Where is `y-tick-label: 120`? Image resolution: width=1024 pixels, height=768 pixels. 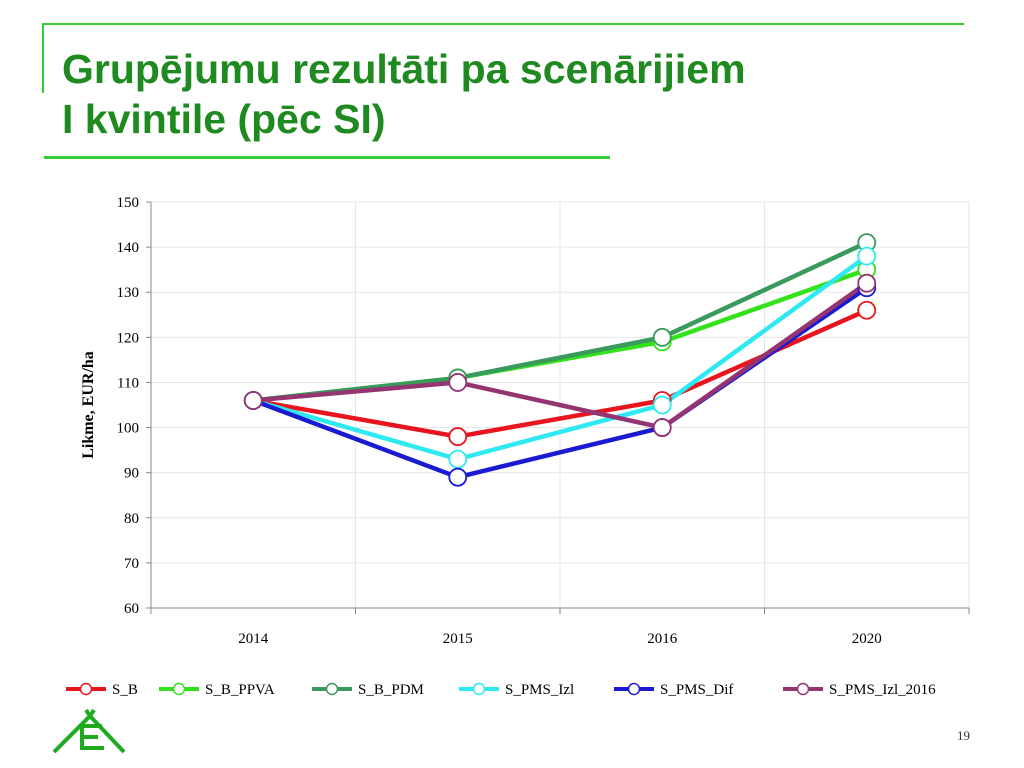
y-tick-label: 120 is located at coordinates (128, 338).